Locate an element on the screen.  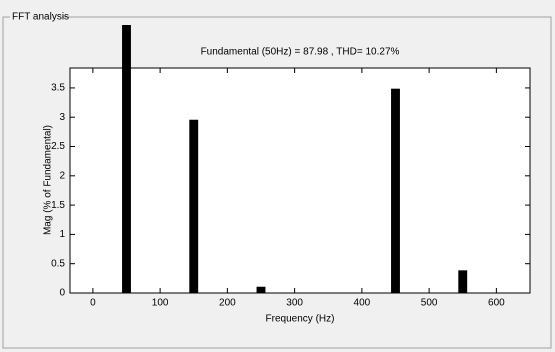
panel-title: FFT analysis is located at coordinates (40, 17).